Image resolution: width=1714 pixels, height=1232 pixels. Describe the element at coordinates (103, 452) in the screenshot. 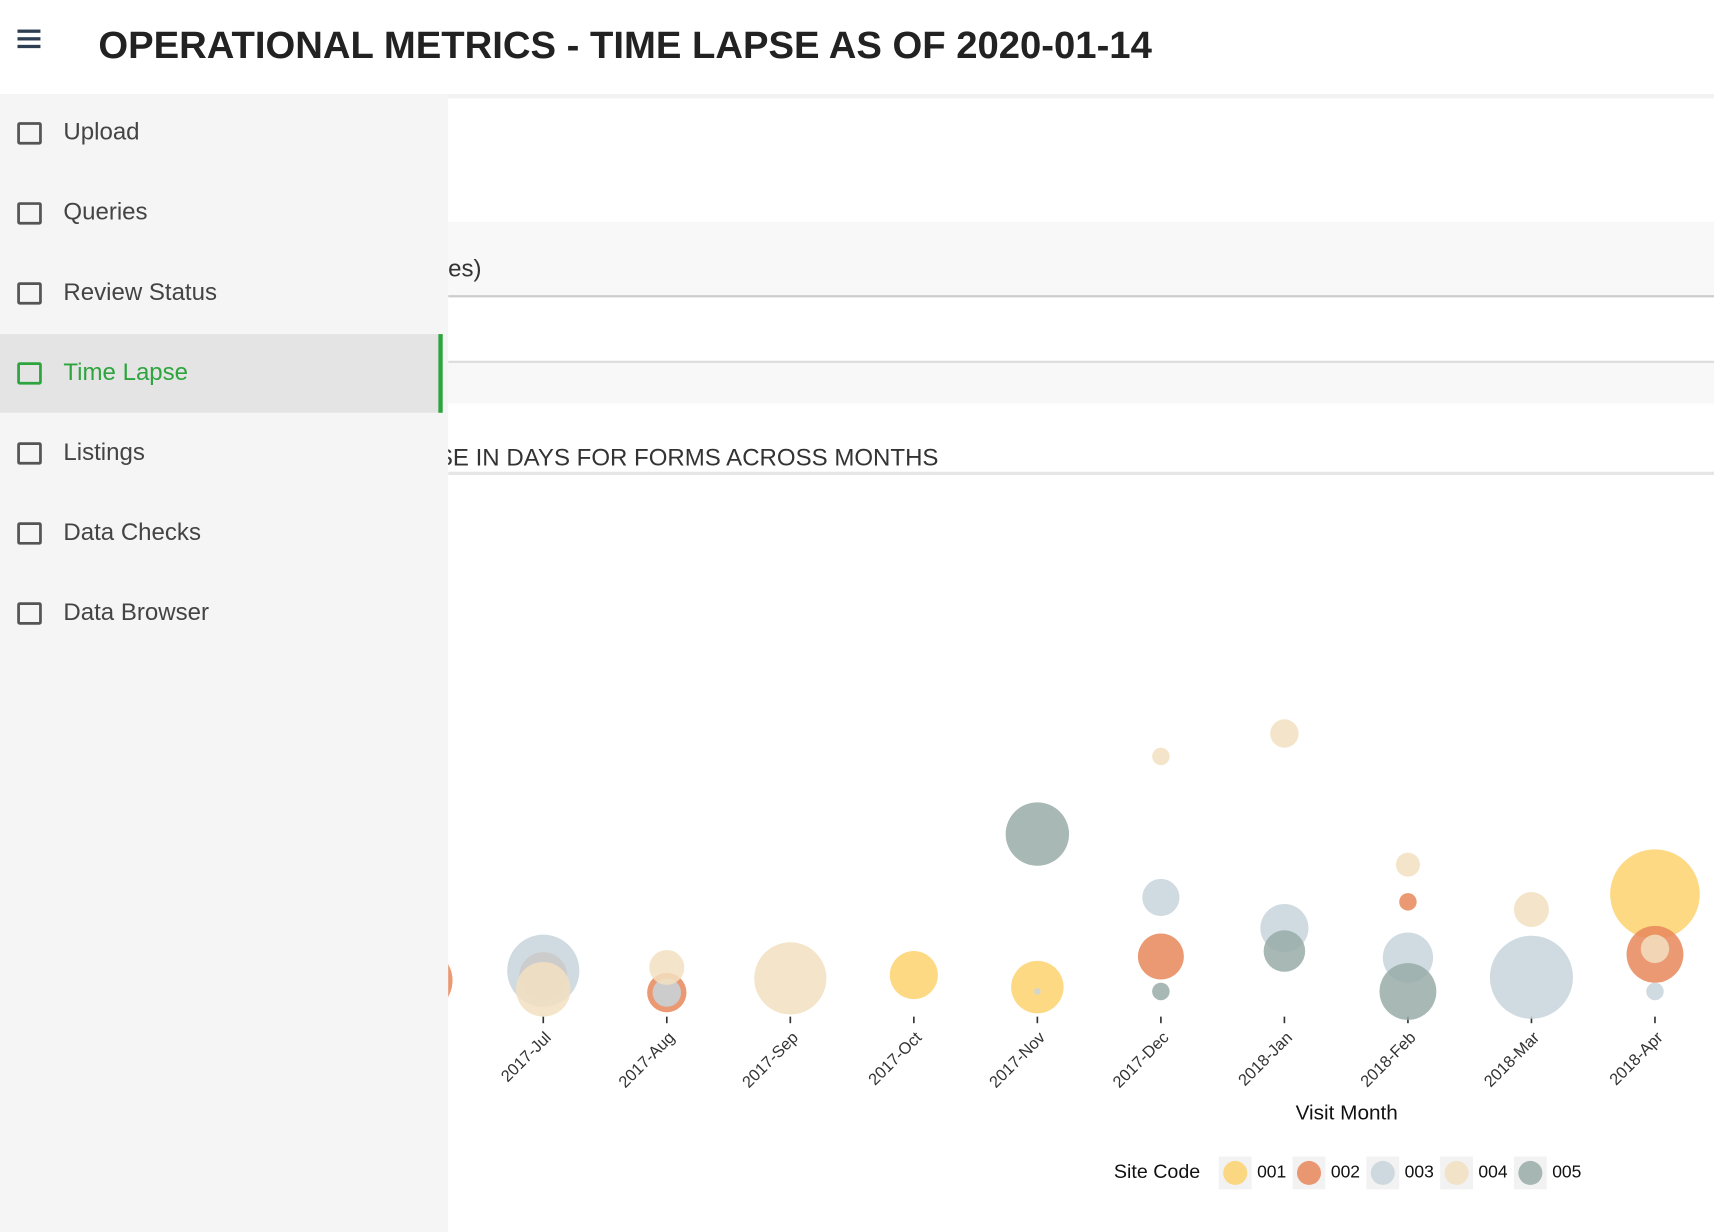

I see `nav-label: Listings` at that location.